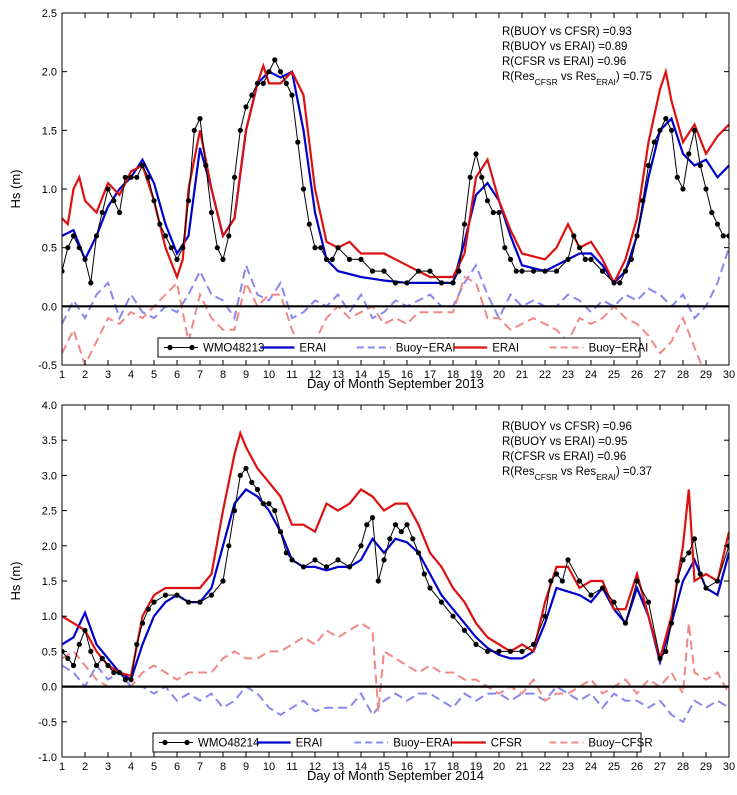 This screenshot has width=737, height=795. Describe the element at coordinates (564, 442) in the screenshot. I see `annotation-text: R(BUOY vs ERAI) =0.95` at that location.